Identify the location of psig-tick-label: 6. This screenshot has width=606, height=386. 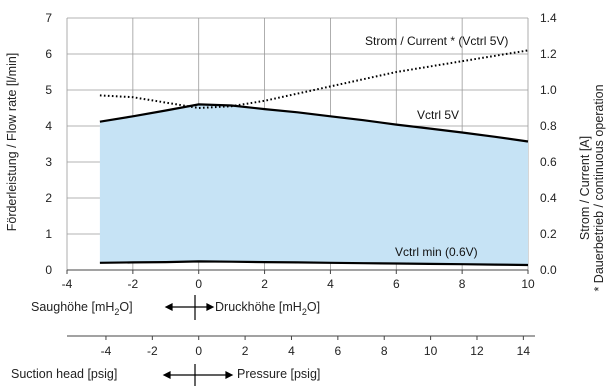
(338, 351).